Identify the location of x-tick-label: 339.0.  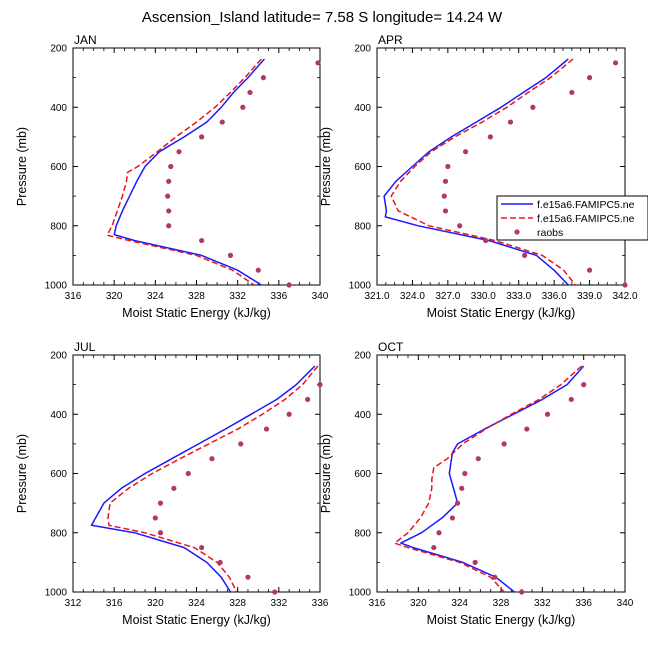
(589, 296).